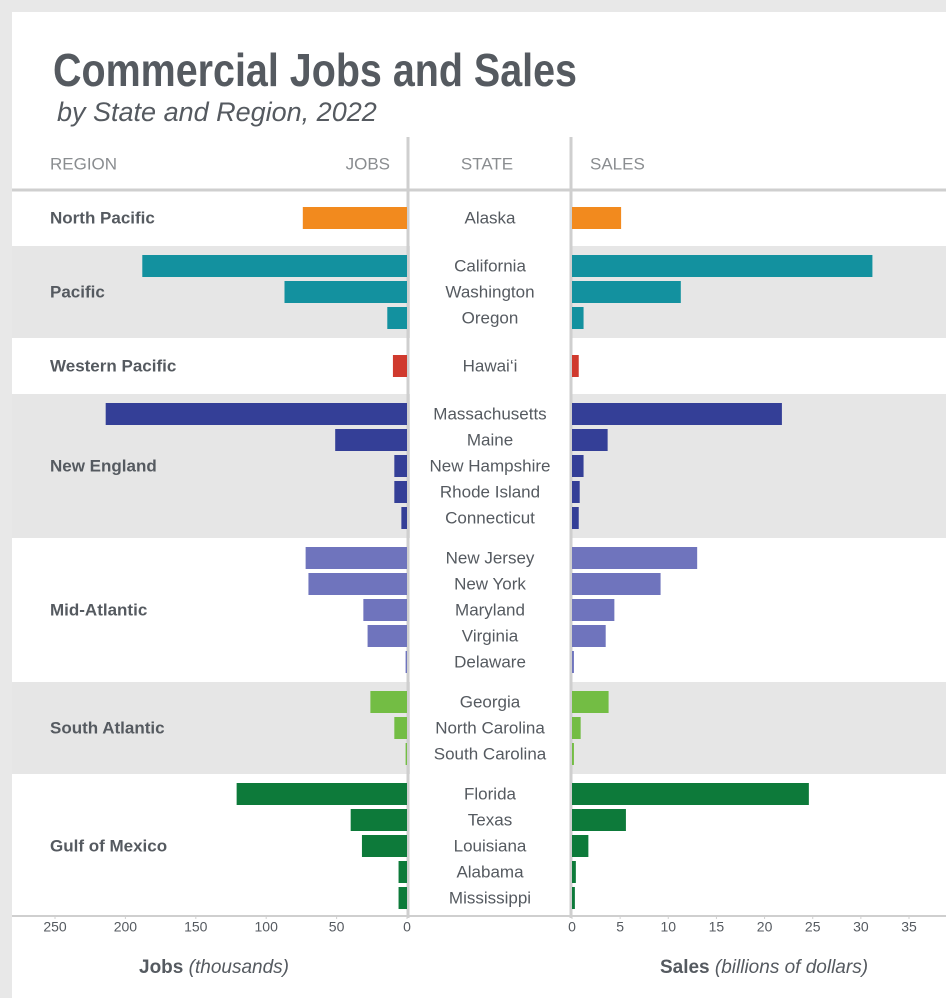  What do you see at coordinates (126, 927) in the screenshot?
I see `x-tick-label: 200` at bounding box center [126, 927].